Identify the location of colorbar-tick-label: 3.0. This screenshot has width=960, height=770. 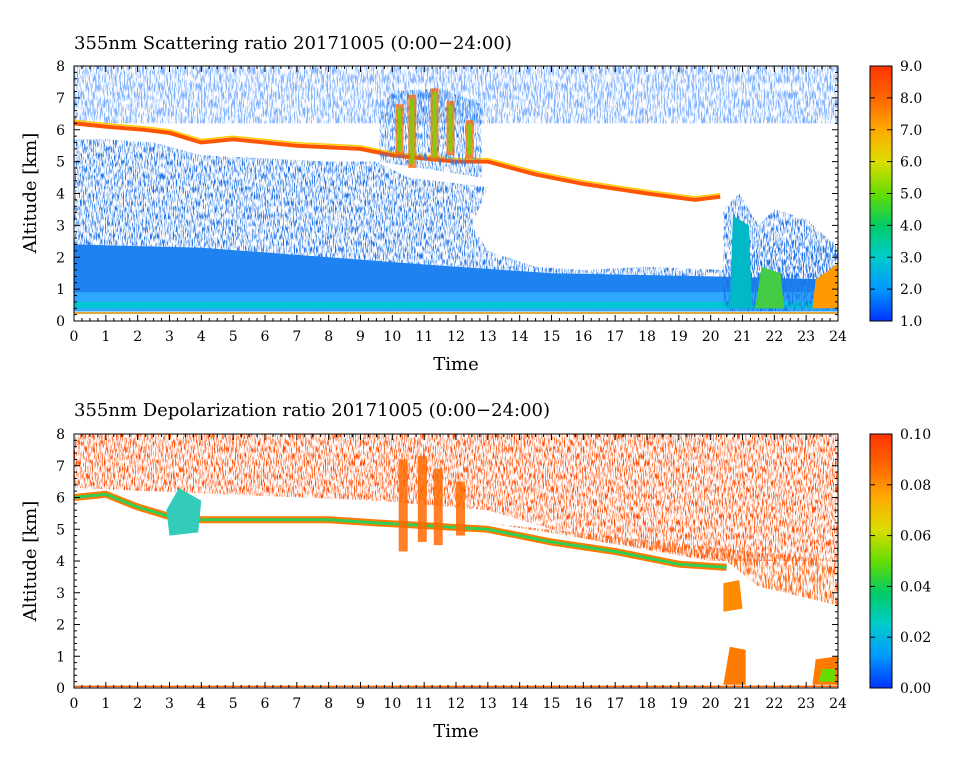
(911, 258).